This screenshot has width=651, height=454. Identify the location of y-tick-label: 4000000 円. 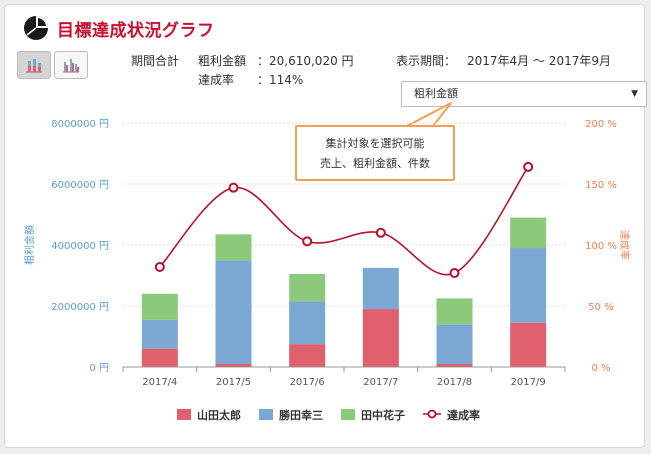
(80, 246).